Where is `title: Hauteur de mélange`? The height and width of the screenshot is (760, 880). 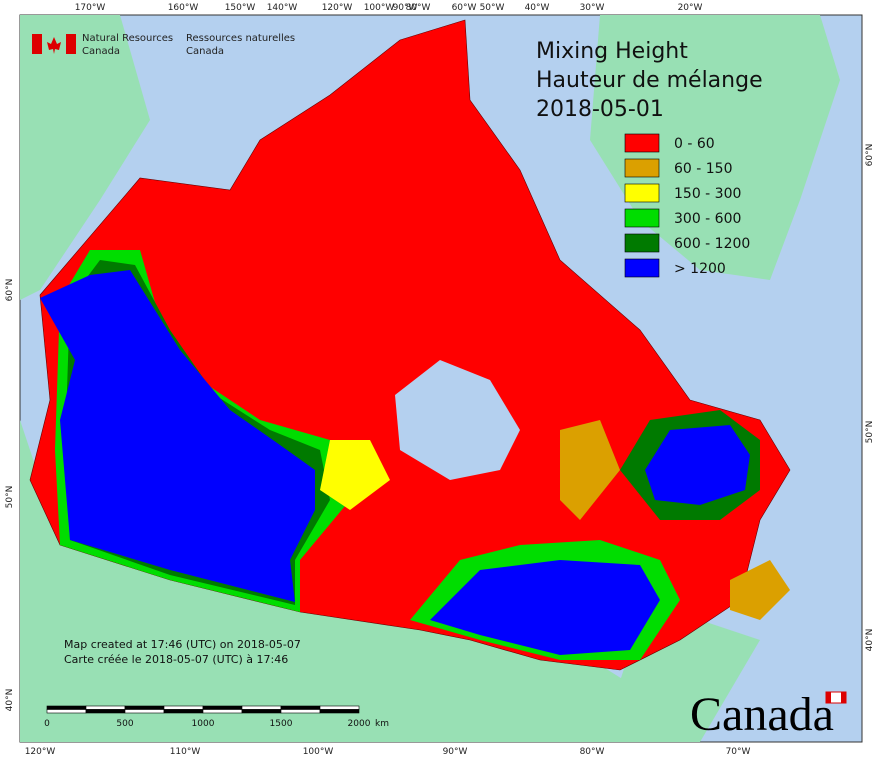 title: Hauteur de mélange is located at coordinates (649, 80).